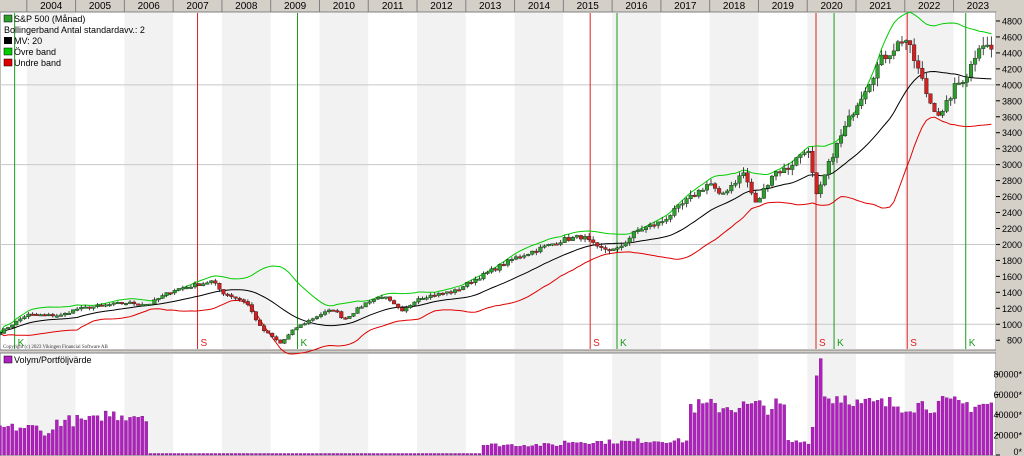 The width and height of the screenshot is (1024, 456). What do you see at coordinates (490, 6) in the screenshot?
I see `x-tick-label: 2013` at bounding box center [490, 6].